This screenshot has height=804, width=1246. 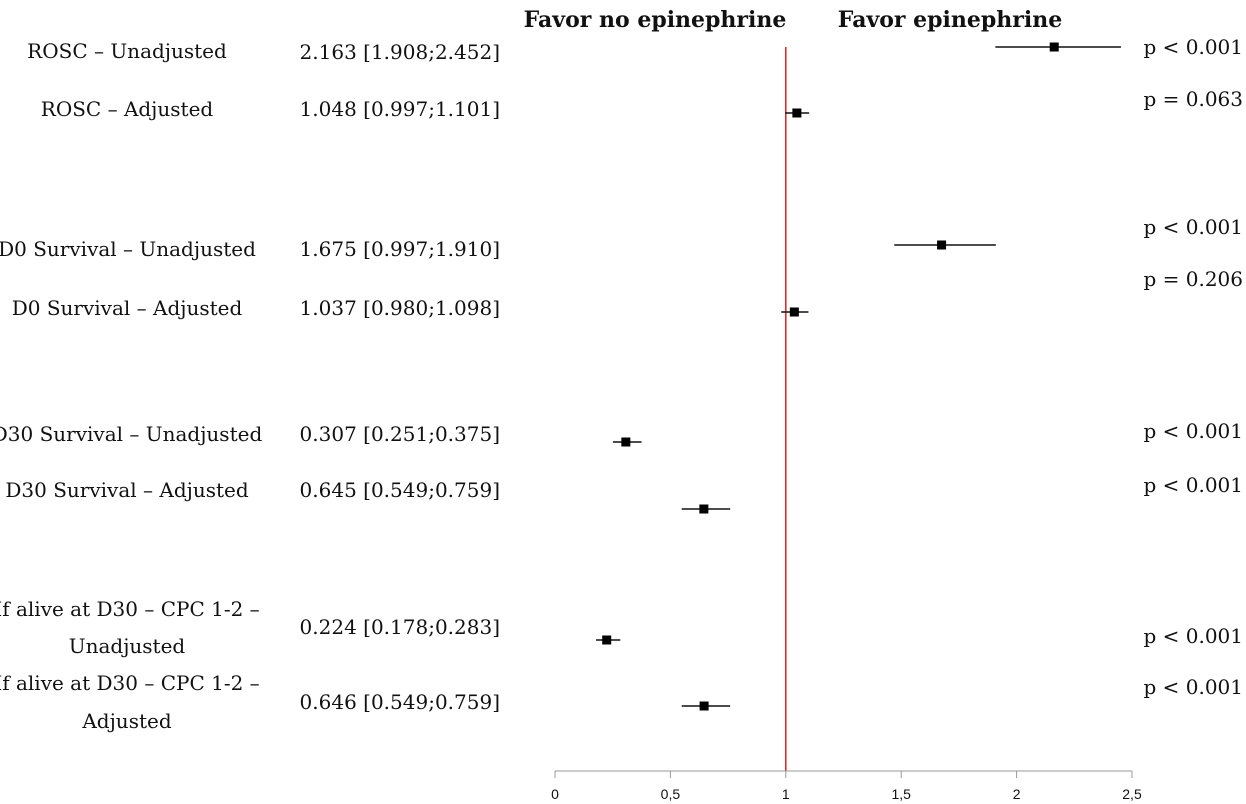 I want to click on p-value: p = 0.063, so click(x=1193, y=99).